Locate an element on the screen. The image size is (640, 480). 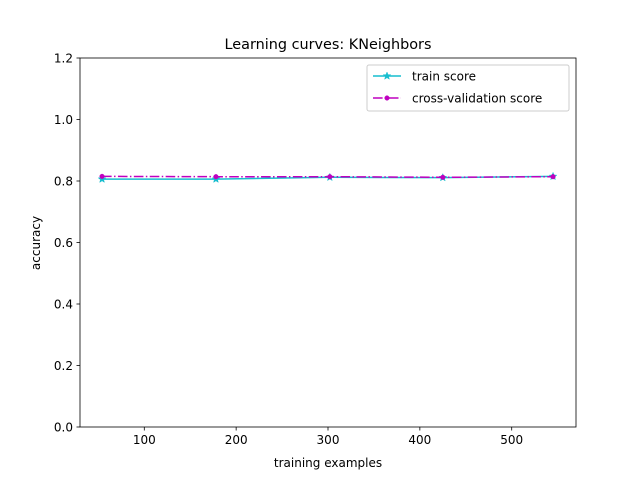
y-tick-label: 0.0 is located at coordinates (63, 427).